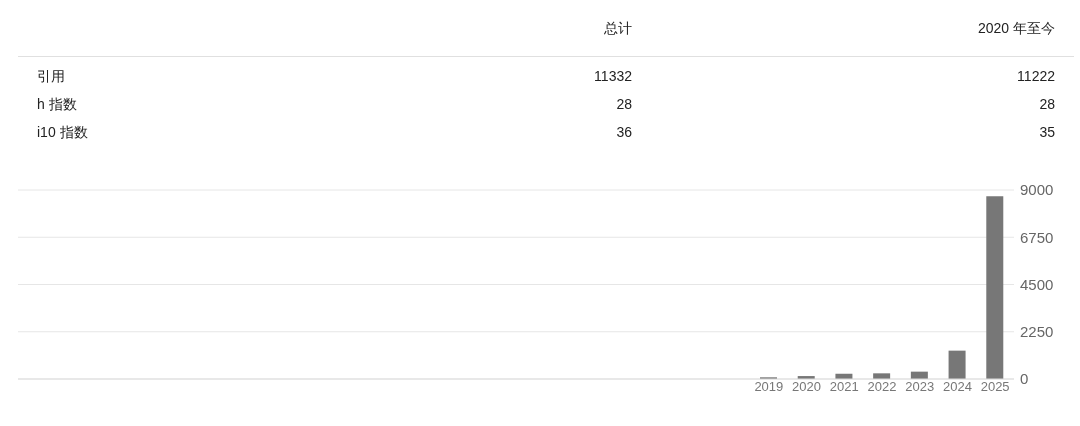  What do you see at coordinates (1037, 332) in the screenshot?
I see `y-tick-label: 2250` at bounding box center [1037, 332].